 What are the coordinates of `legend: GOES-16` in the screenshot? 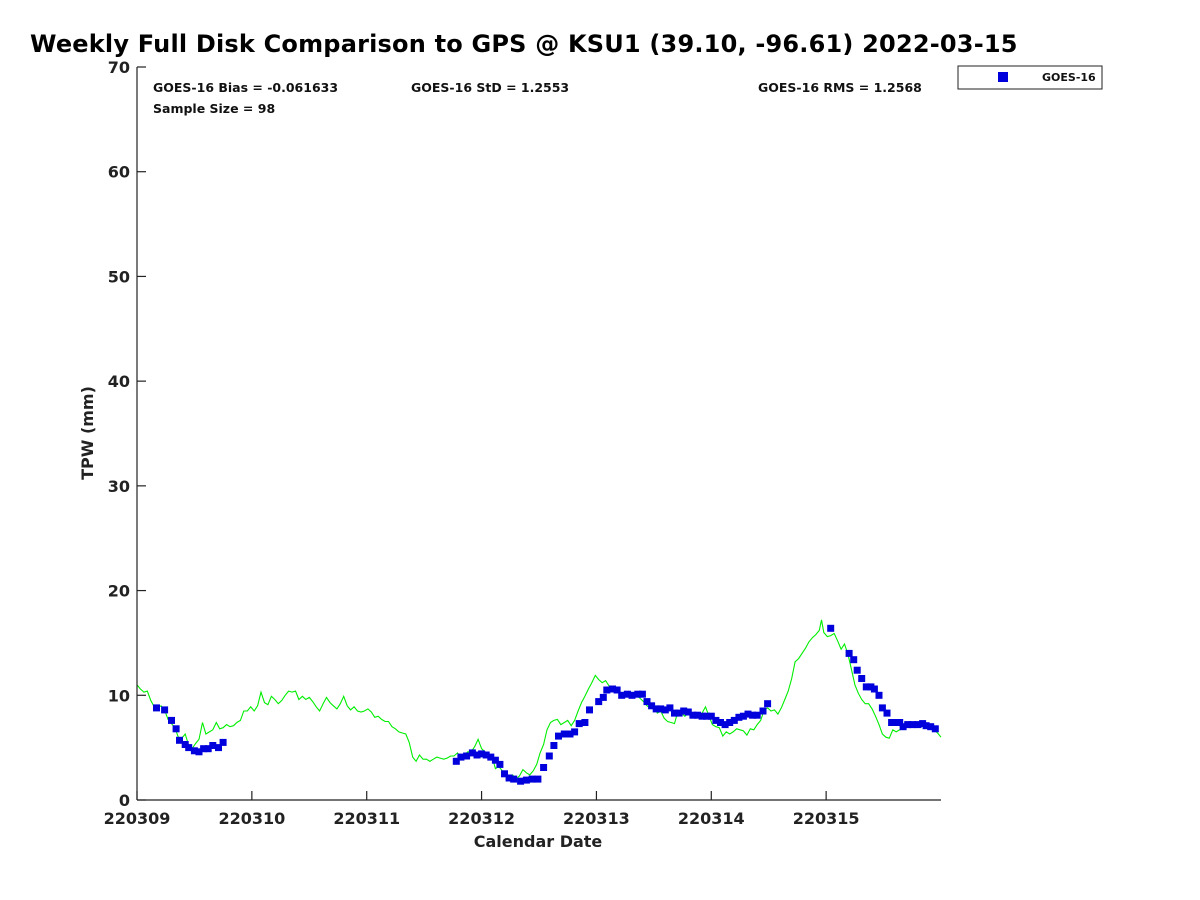 It's located at (1030, 77).